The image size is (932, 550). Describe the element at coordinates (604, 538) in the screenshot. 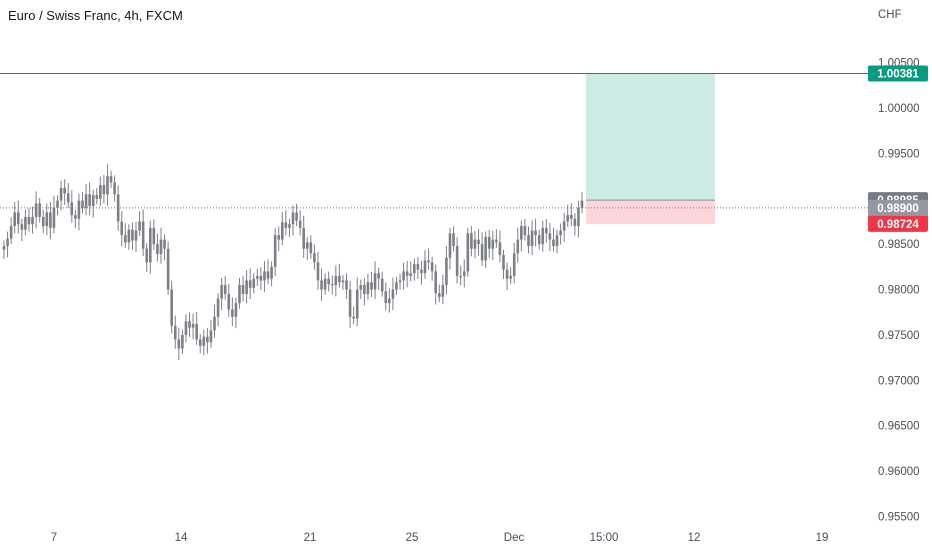

I see `x-tick-label: 15:00` at that location.